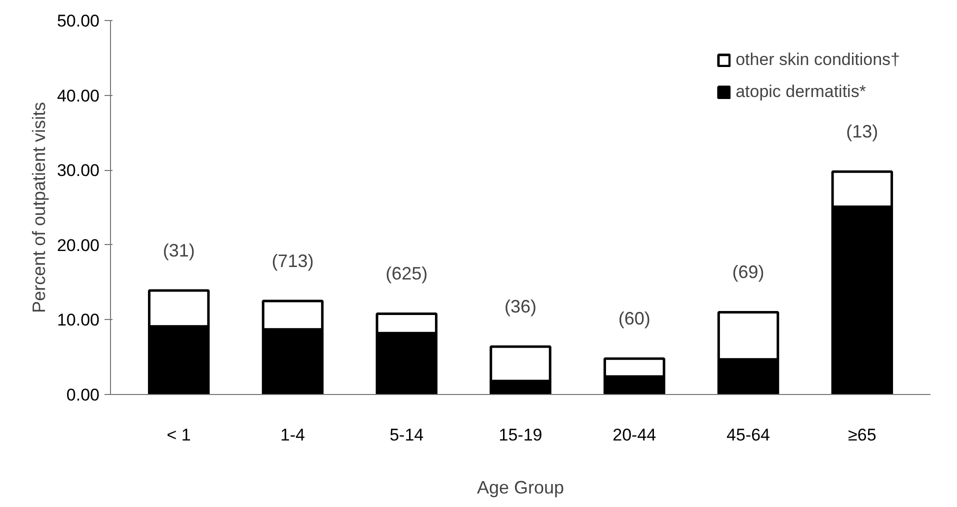 Image resolution: width=957 pixels, height=507 pixels. What do you see at coordinates (634, 435) in the screenshot?
I see `x-tick-label: 20-44` at bounding box center [634, 435].